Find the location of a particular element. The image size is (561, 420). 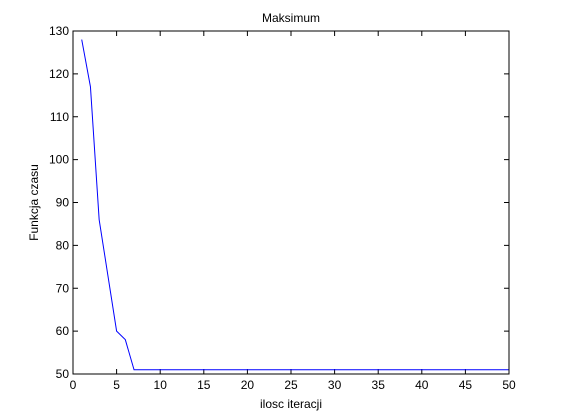

x-tick-label: 35 is located at coordinates (379, 385).